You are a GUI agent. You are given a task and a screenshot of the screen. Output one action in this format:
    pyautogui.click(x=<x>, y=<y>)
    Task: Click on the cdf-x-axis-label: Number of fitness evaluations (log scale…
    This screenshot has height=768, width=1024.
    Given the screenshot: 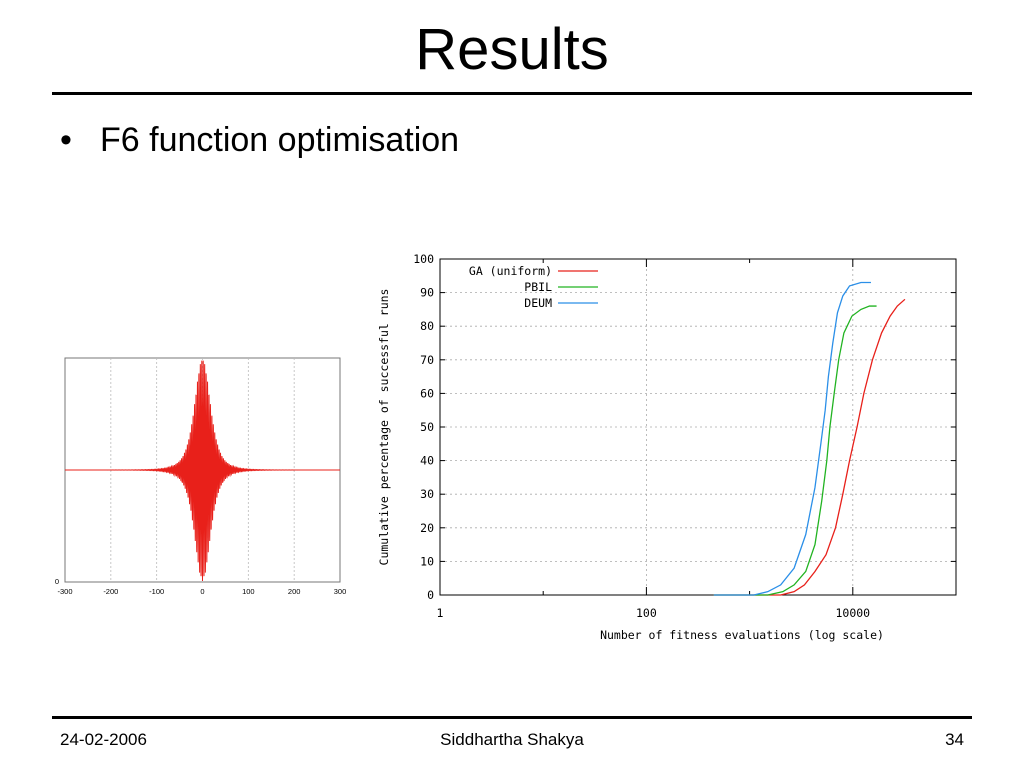 What is the action you would take?
    pyautogui.click(x=742, y=635)
    